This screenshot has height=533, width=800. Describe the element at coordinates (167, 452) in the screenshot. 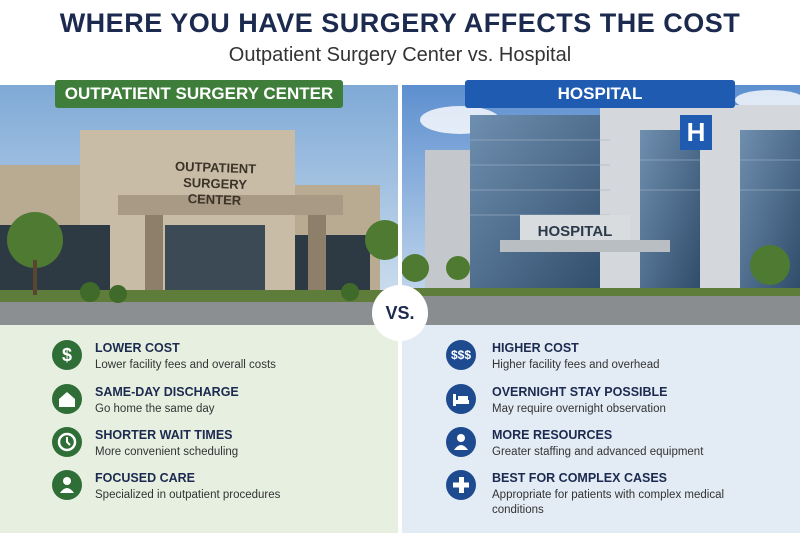

I see `item-text: More convenient scheduling` at that location.